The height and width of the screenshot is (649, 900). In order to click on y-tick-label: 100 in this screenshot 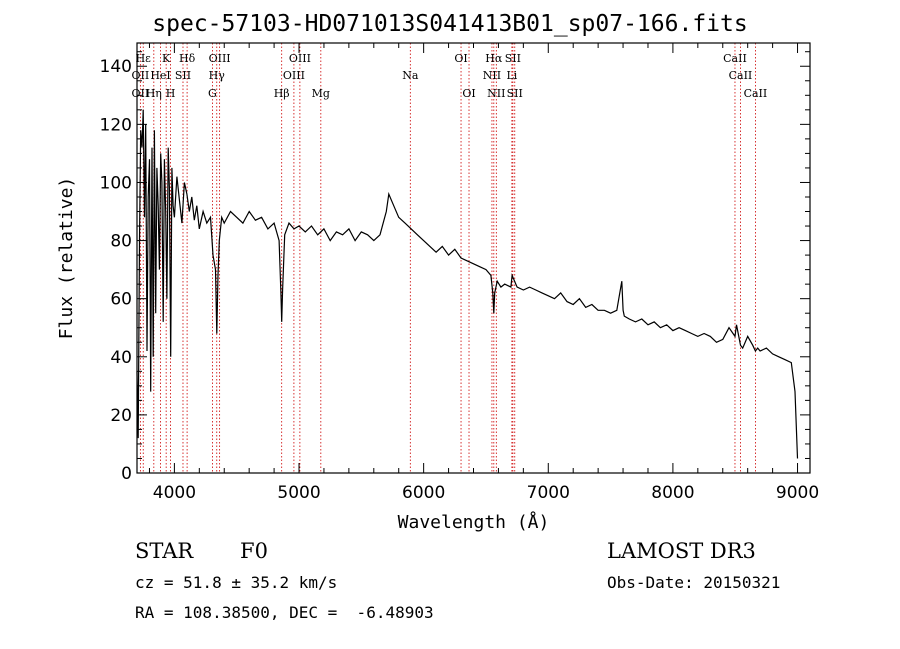, I will do `click(116, 183)`.